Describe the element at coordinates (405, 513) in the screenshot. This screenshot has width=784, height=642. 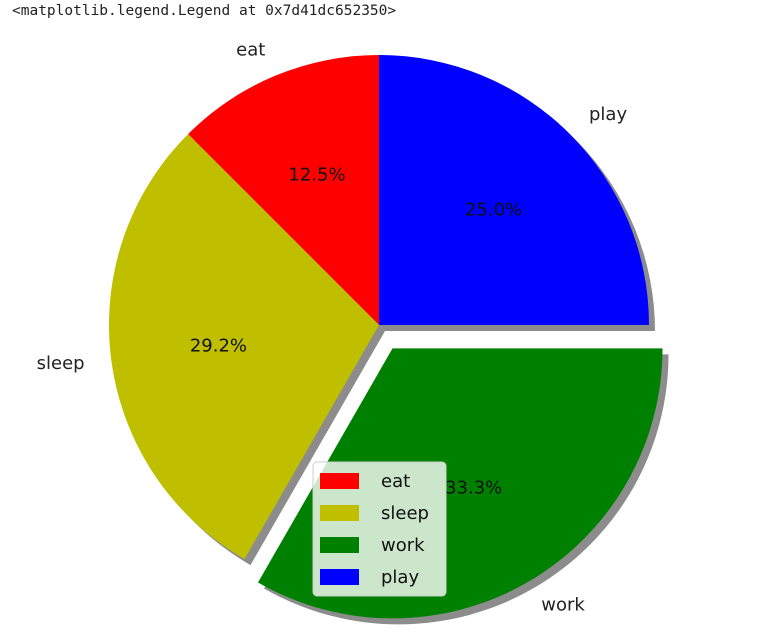
I see `legend-label-sleep: sleep` at that location.